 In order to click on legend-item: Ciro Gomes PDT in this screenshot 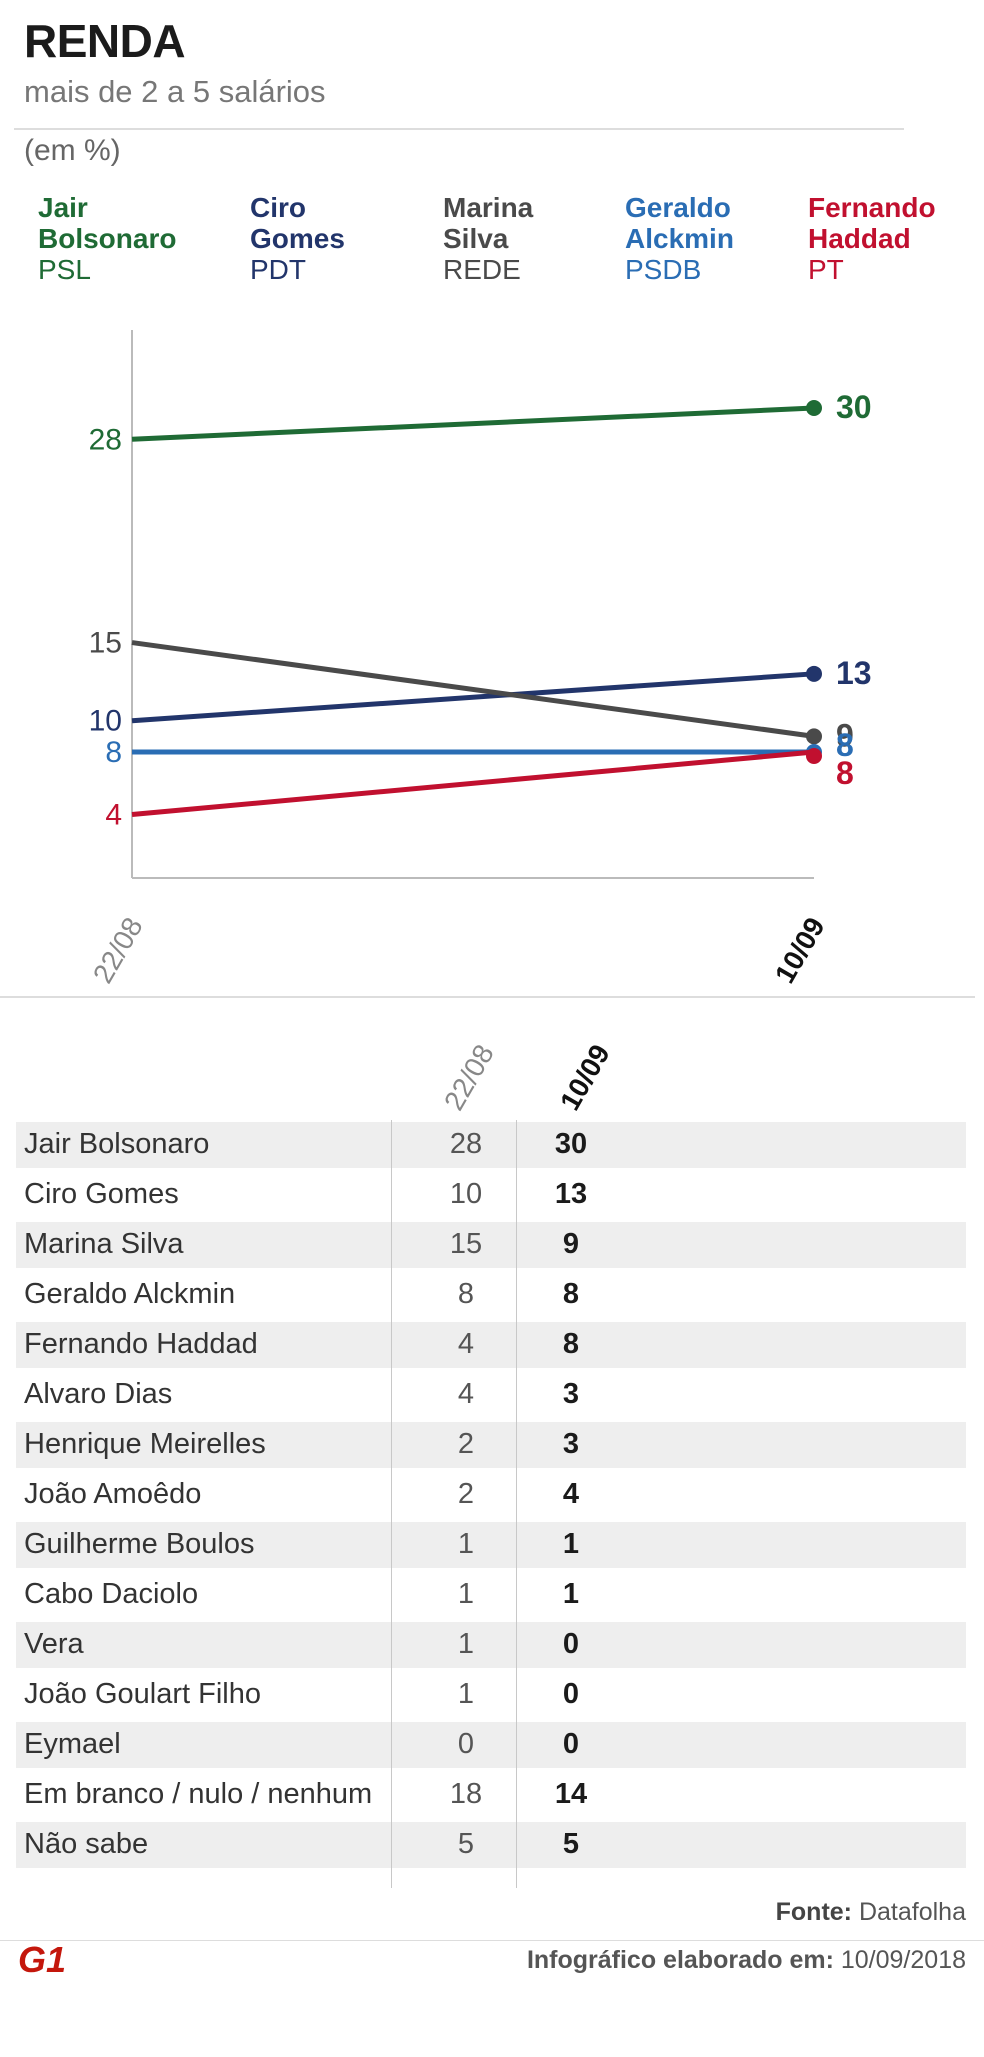, I will do `click(297, 238)`.